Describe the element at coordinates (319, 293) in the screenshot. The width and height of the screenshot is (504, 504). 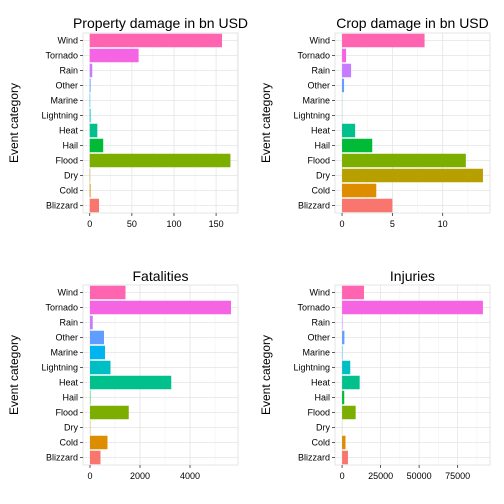
I see `category-label-wind: Wind` at that location.